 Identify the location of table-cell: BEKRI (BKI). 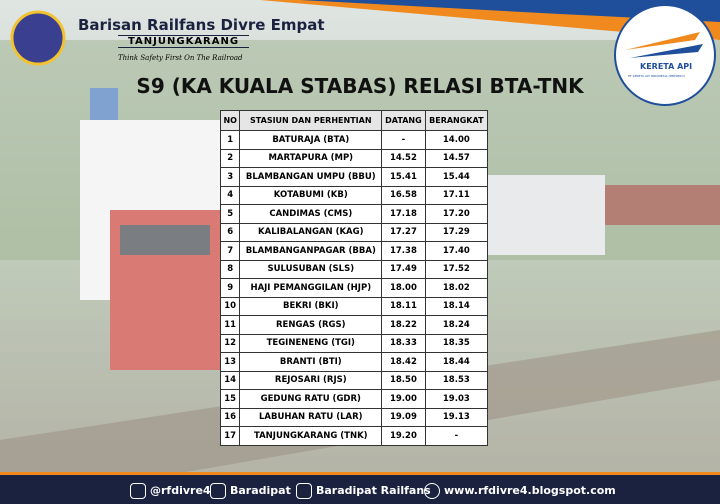
(311, 306).